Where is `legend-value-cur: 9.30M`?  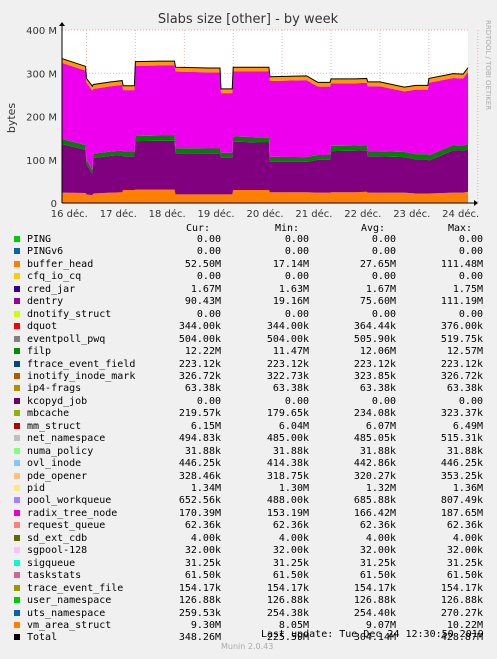 legend-value-cur: 9.30M is located at coordinates (205, 625).